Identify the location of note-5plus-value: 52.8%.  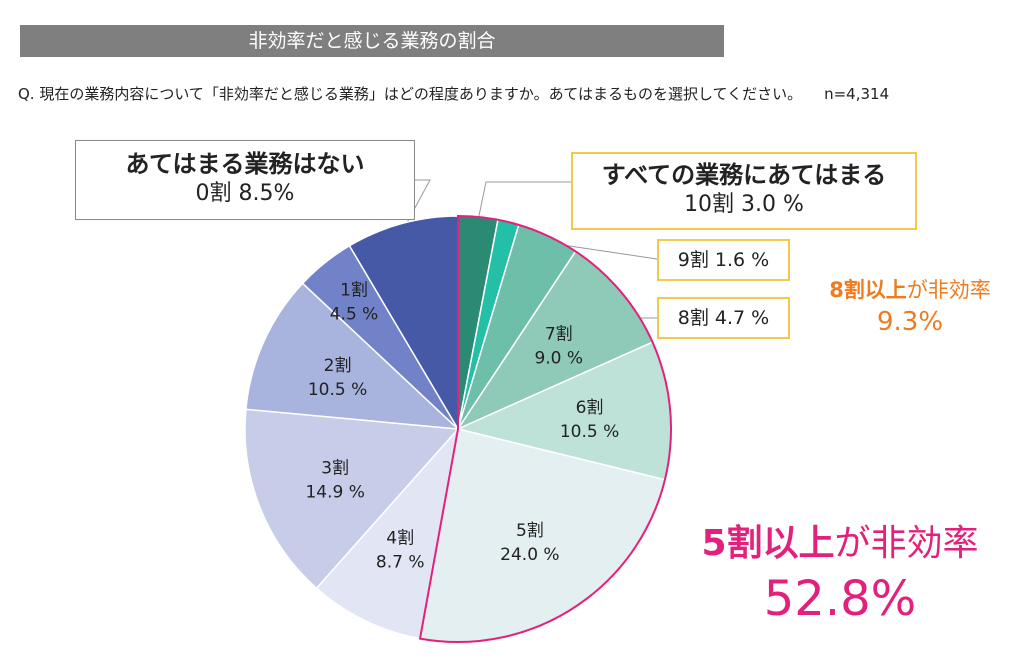
(840, 599).